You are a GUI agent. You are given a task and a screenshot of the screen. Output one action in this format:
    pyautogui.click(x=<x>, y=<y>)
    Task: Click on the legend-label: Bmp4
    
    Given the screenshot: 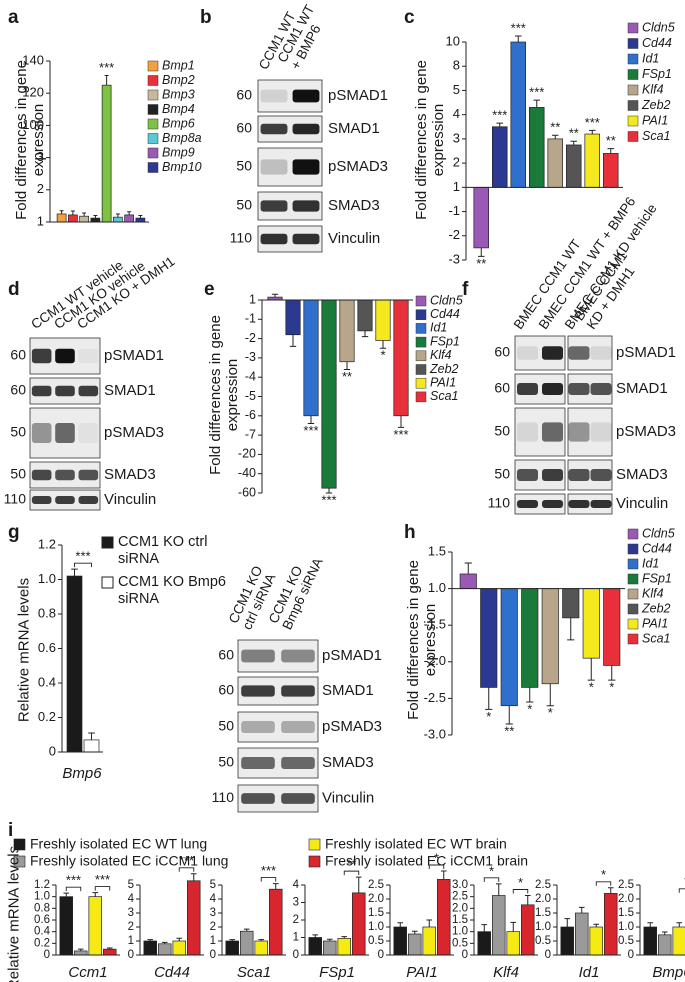 What is the action you would take?
    pyautogui.click(x=178, y=109)
    